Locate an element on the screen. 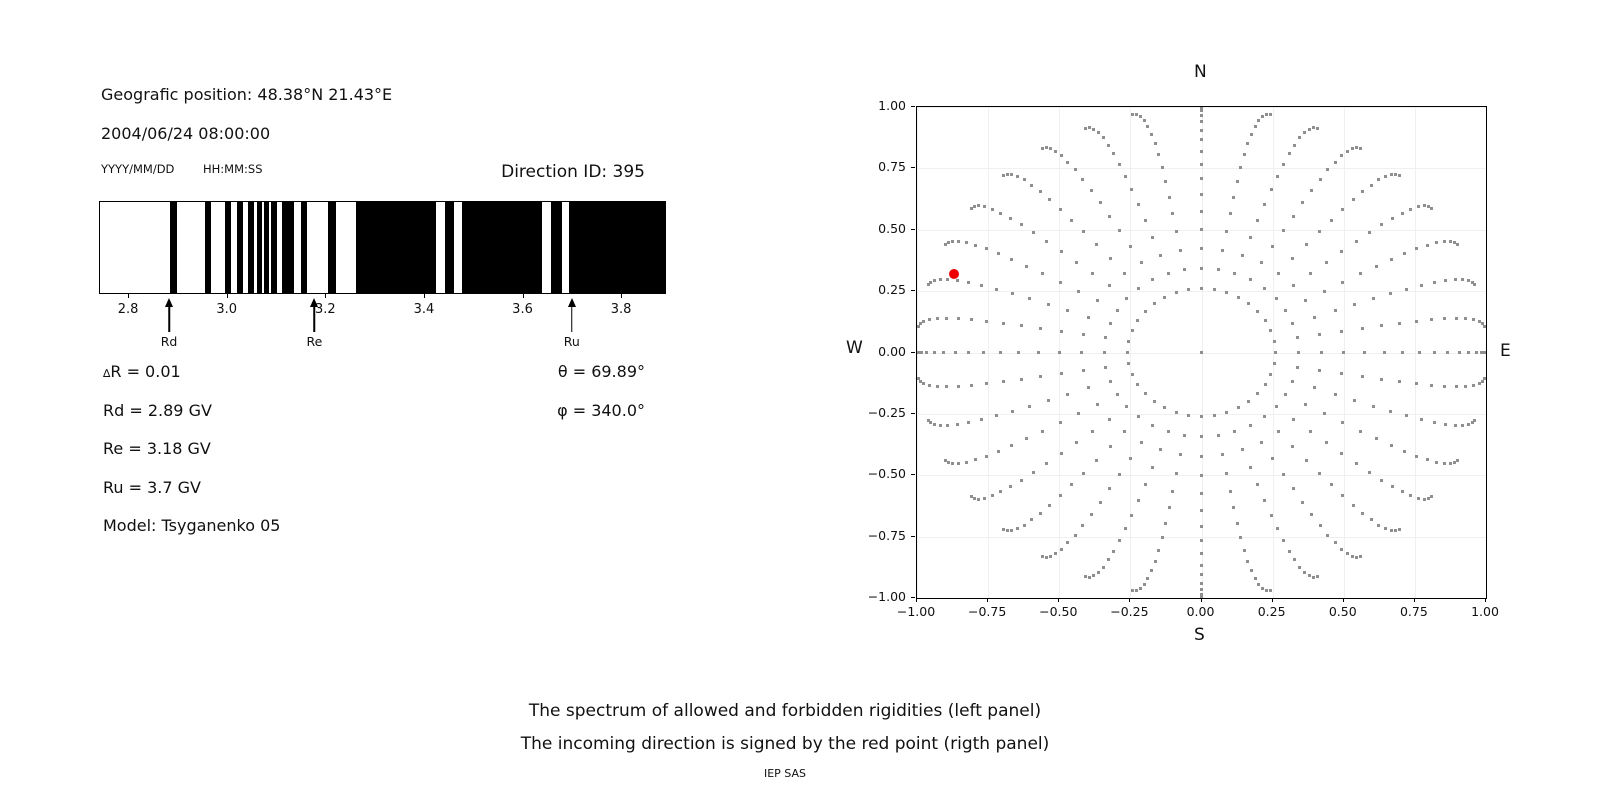 This screenshot has width=1600, height=800. y-tick-mark is located at coordinates (913, 291).